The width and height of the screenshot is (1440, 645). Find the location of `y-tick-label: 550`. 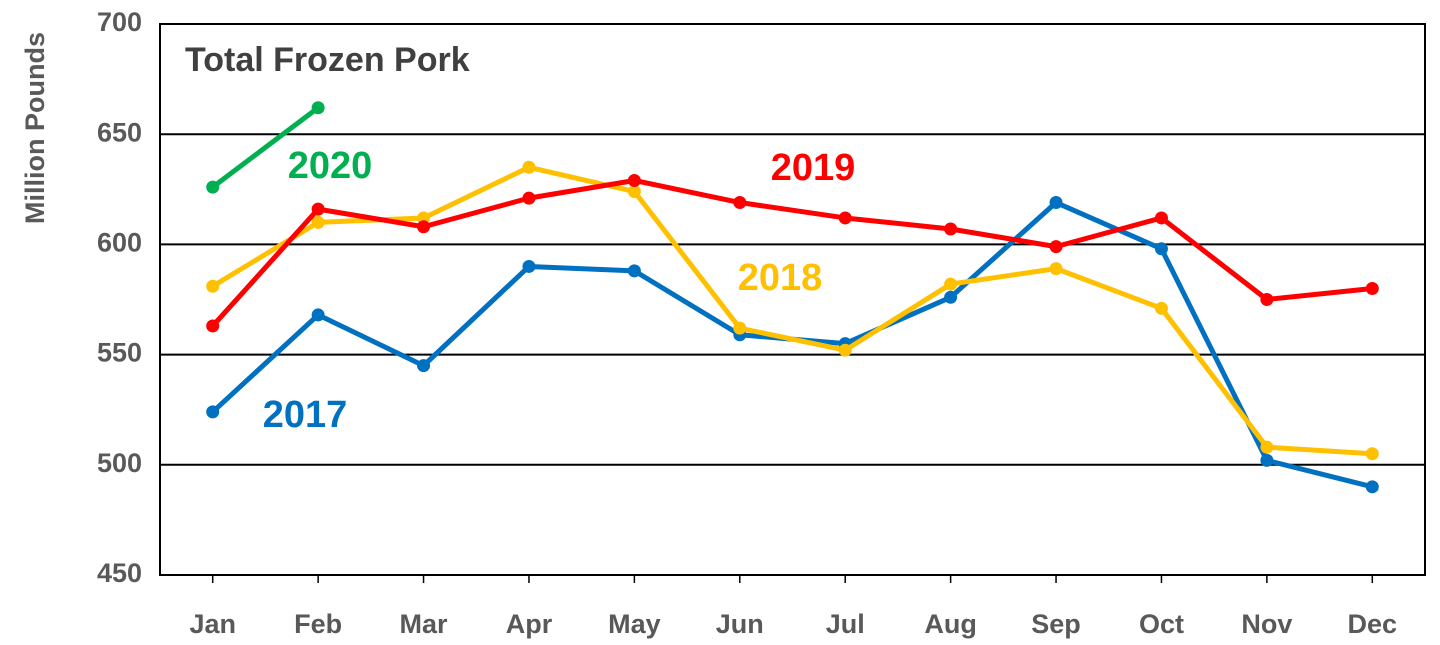

y-tick-label: 550 is located at coordinates (119, 353).